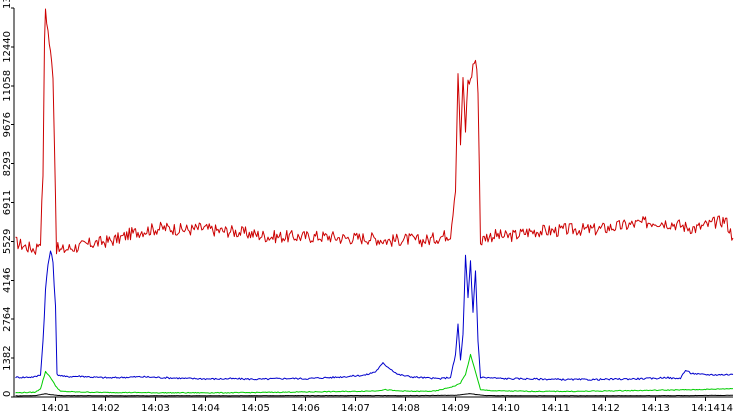 The image size is (735, 415). I want to click on y-tick-label: 13823, so click(7, 4).